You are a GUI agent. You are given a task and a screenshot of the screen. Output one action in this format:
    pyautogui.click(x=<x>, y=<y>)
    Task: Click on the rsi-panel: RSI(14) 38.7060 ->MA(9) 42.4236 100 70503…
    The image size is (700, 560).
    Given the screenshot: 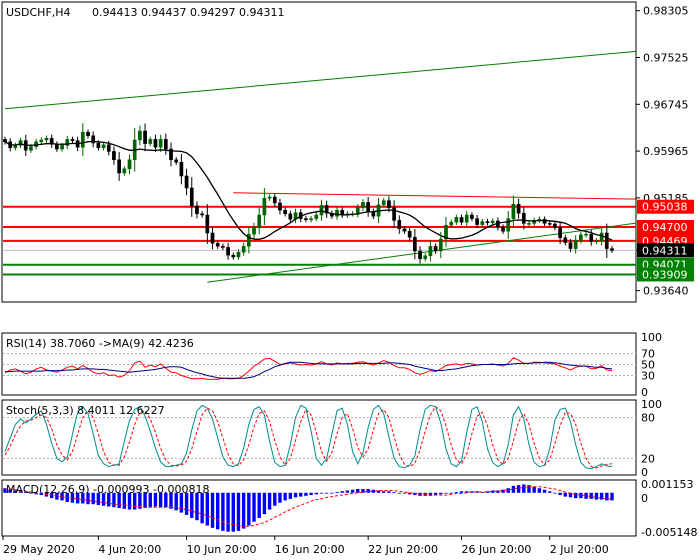 What is the action you would take?
    pyautogui.click(x=331, y=365)
    